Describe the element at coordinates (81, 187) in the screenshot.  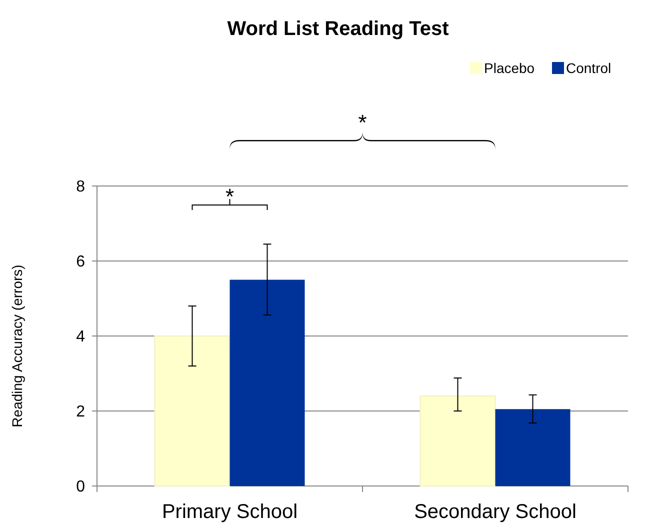
I see `y-tick-label: 8` at that location.